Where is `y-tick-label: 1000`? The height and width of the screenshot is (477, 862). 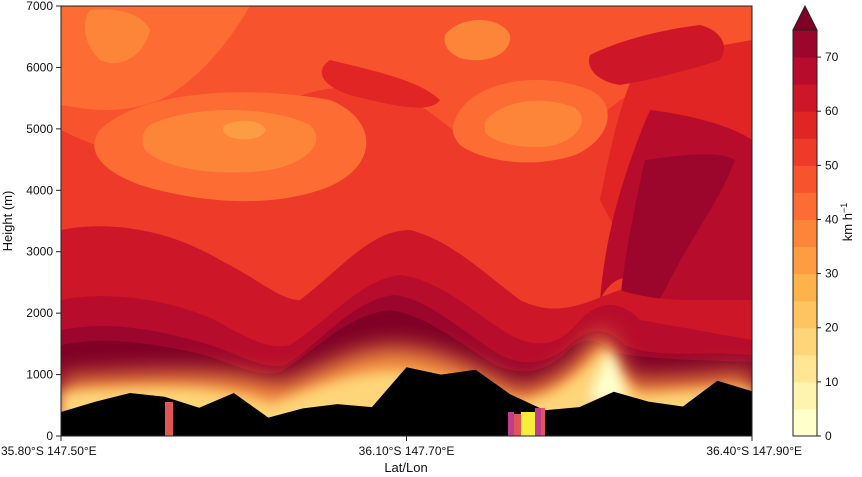 y-tick-label: 1000 is located at coordinates (39, 375).